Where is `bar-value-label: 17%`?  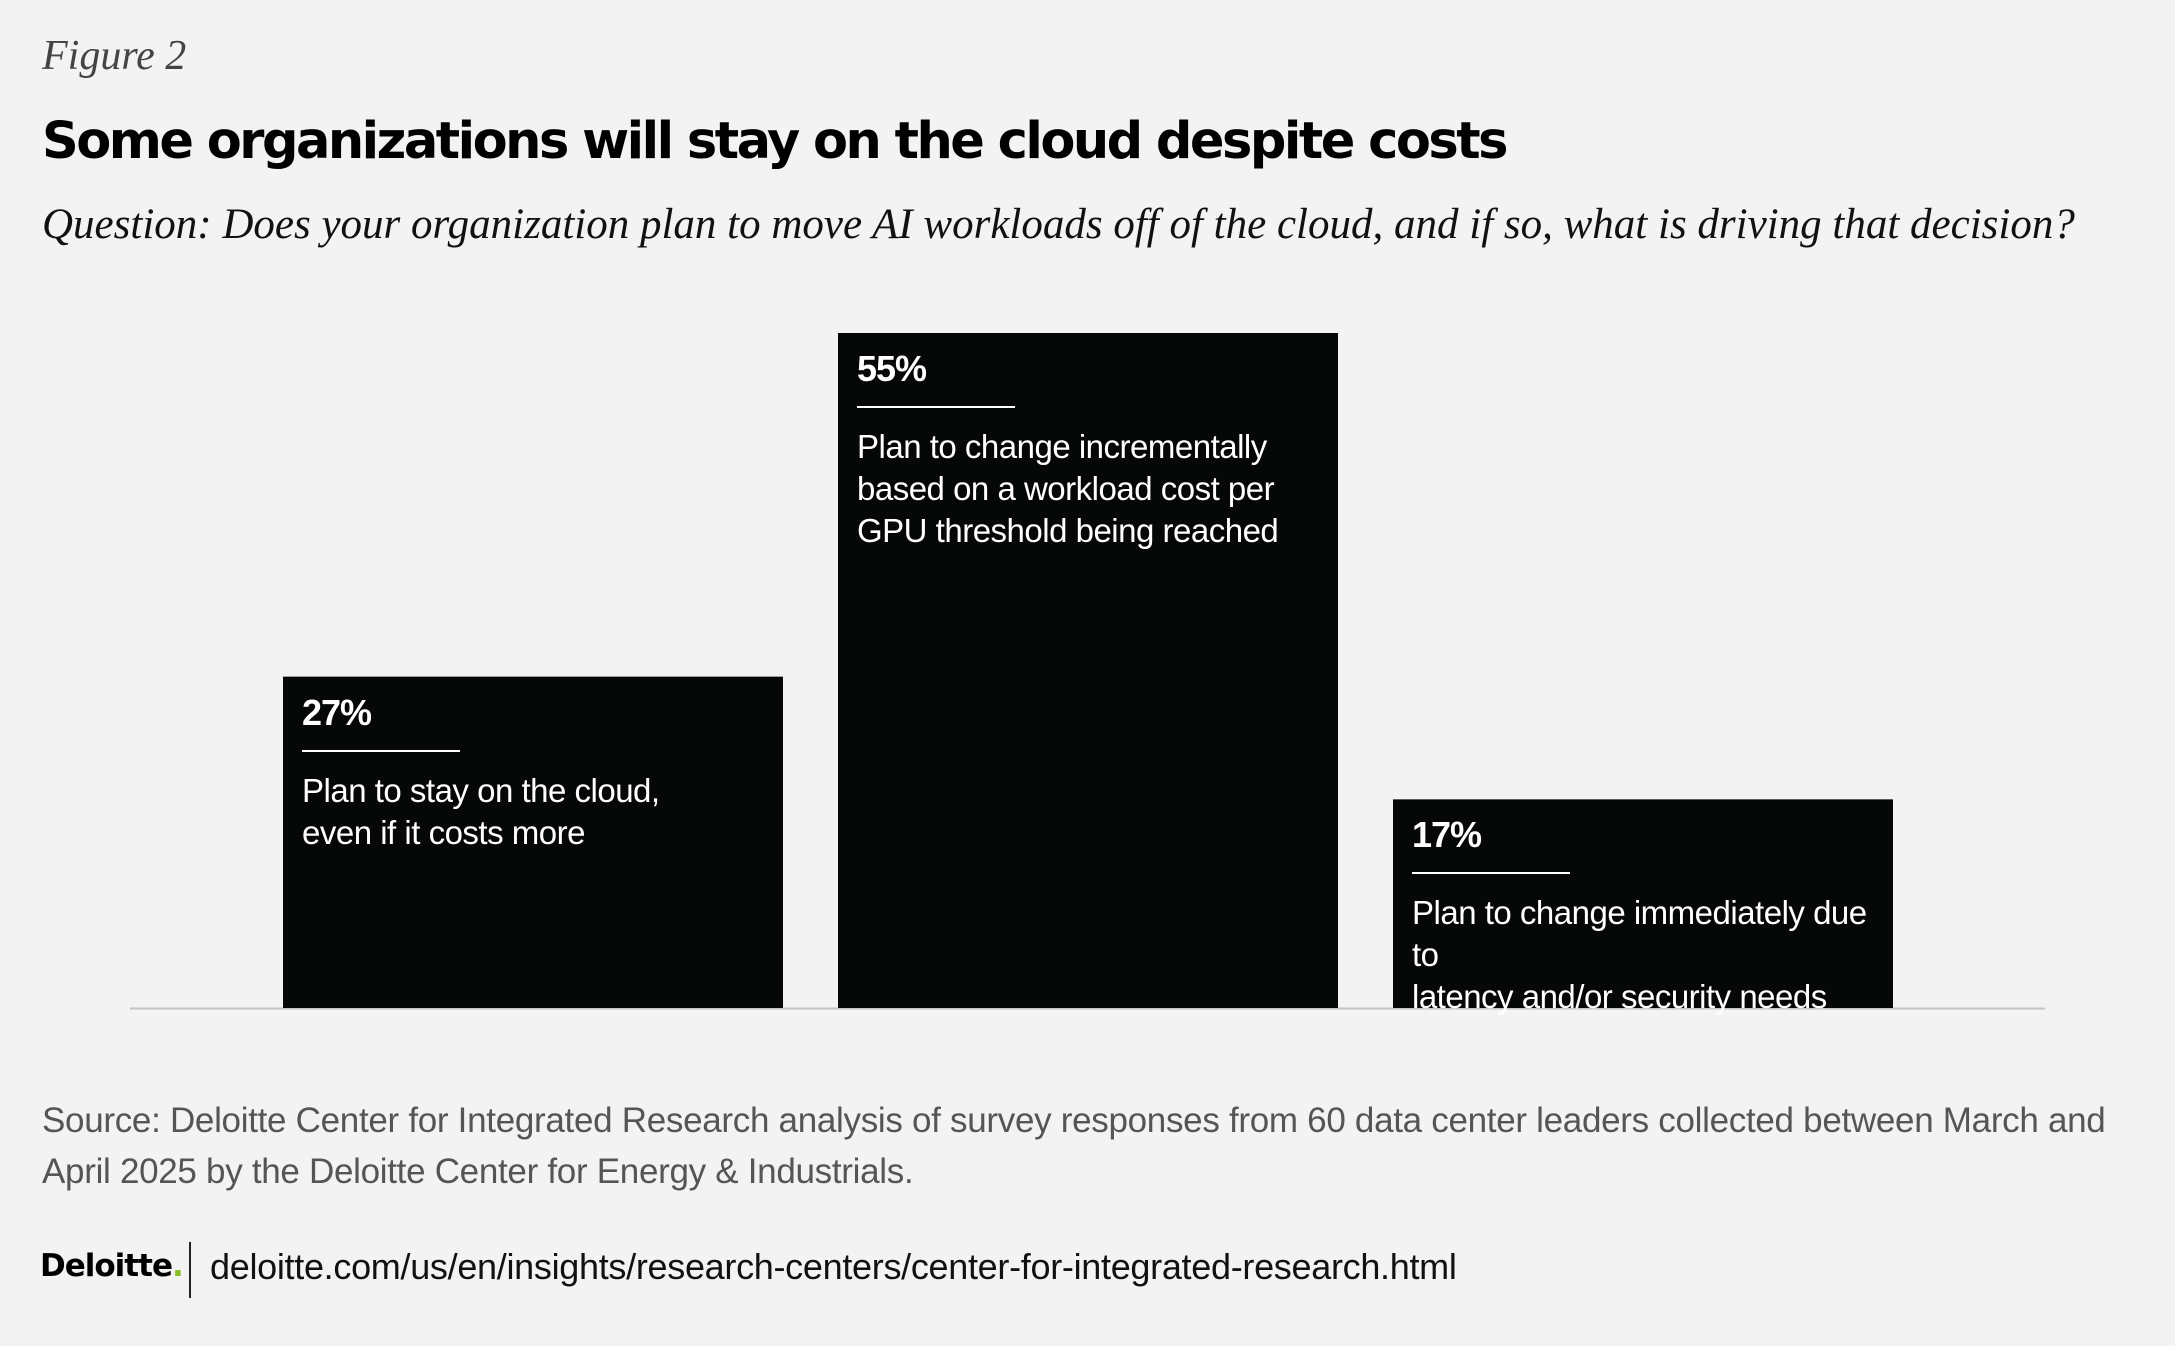
bar-value-label: 17% is located at coordinates (1447, 835).